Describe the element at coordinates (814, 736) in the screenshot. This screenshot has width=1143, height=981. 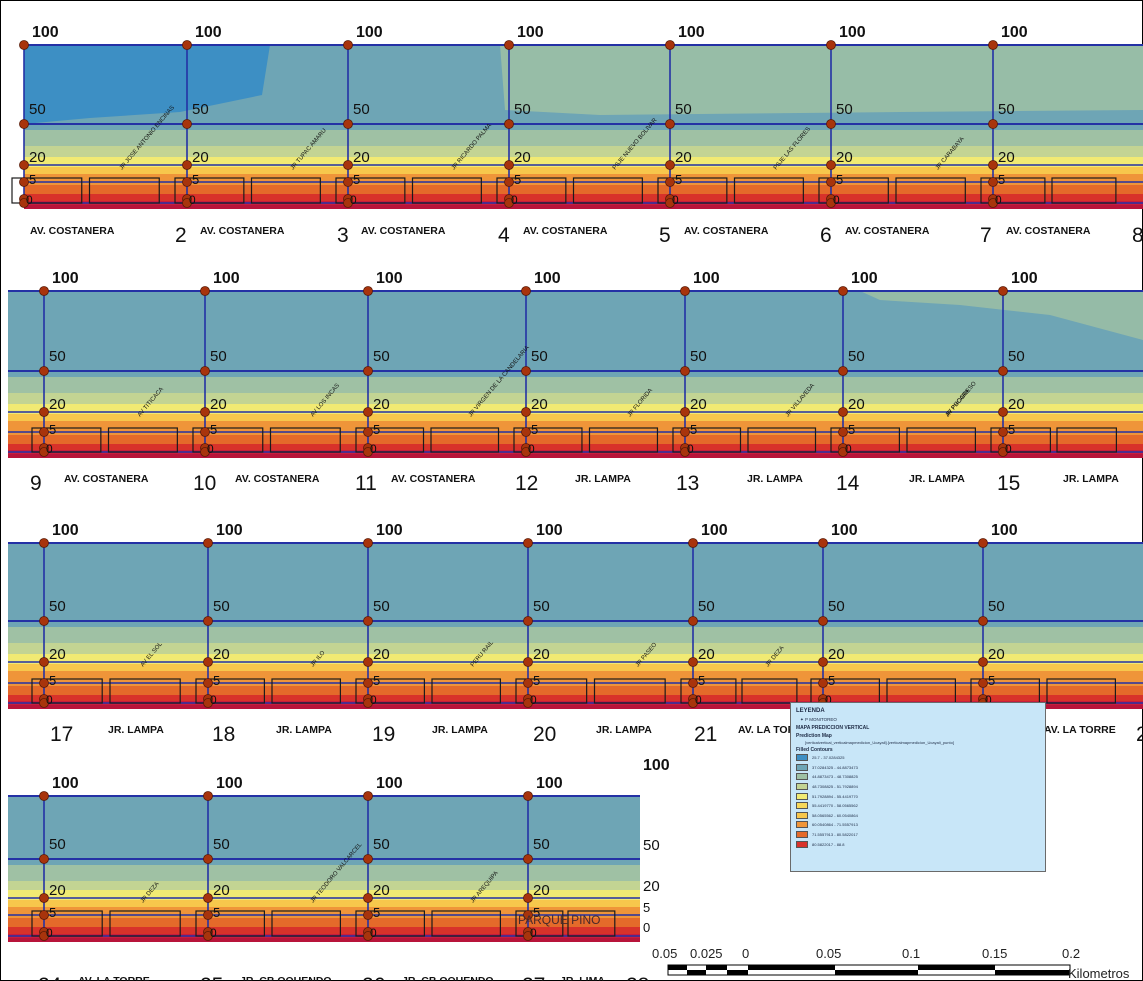
I see `legend-prediction-label: Prediction Map` at that location.